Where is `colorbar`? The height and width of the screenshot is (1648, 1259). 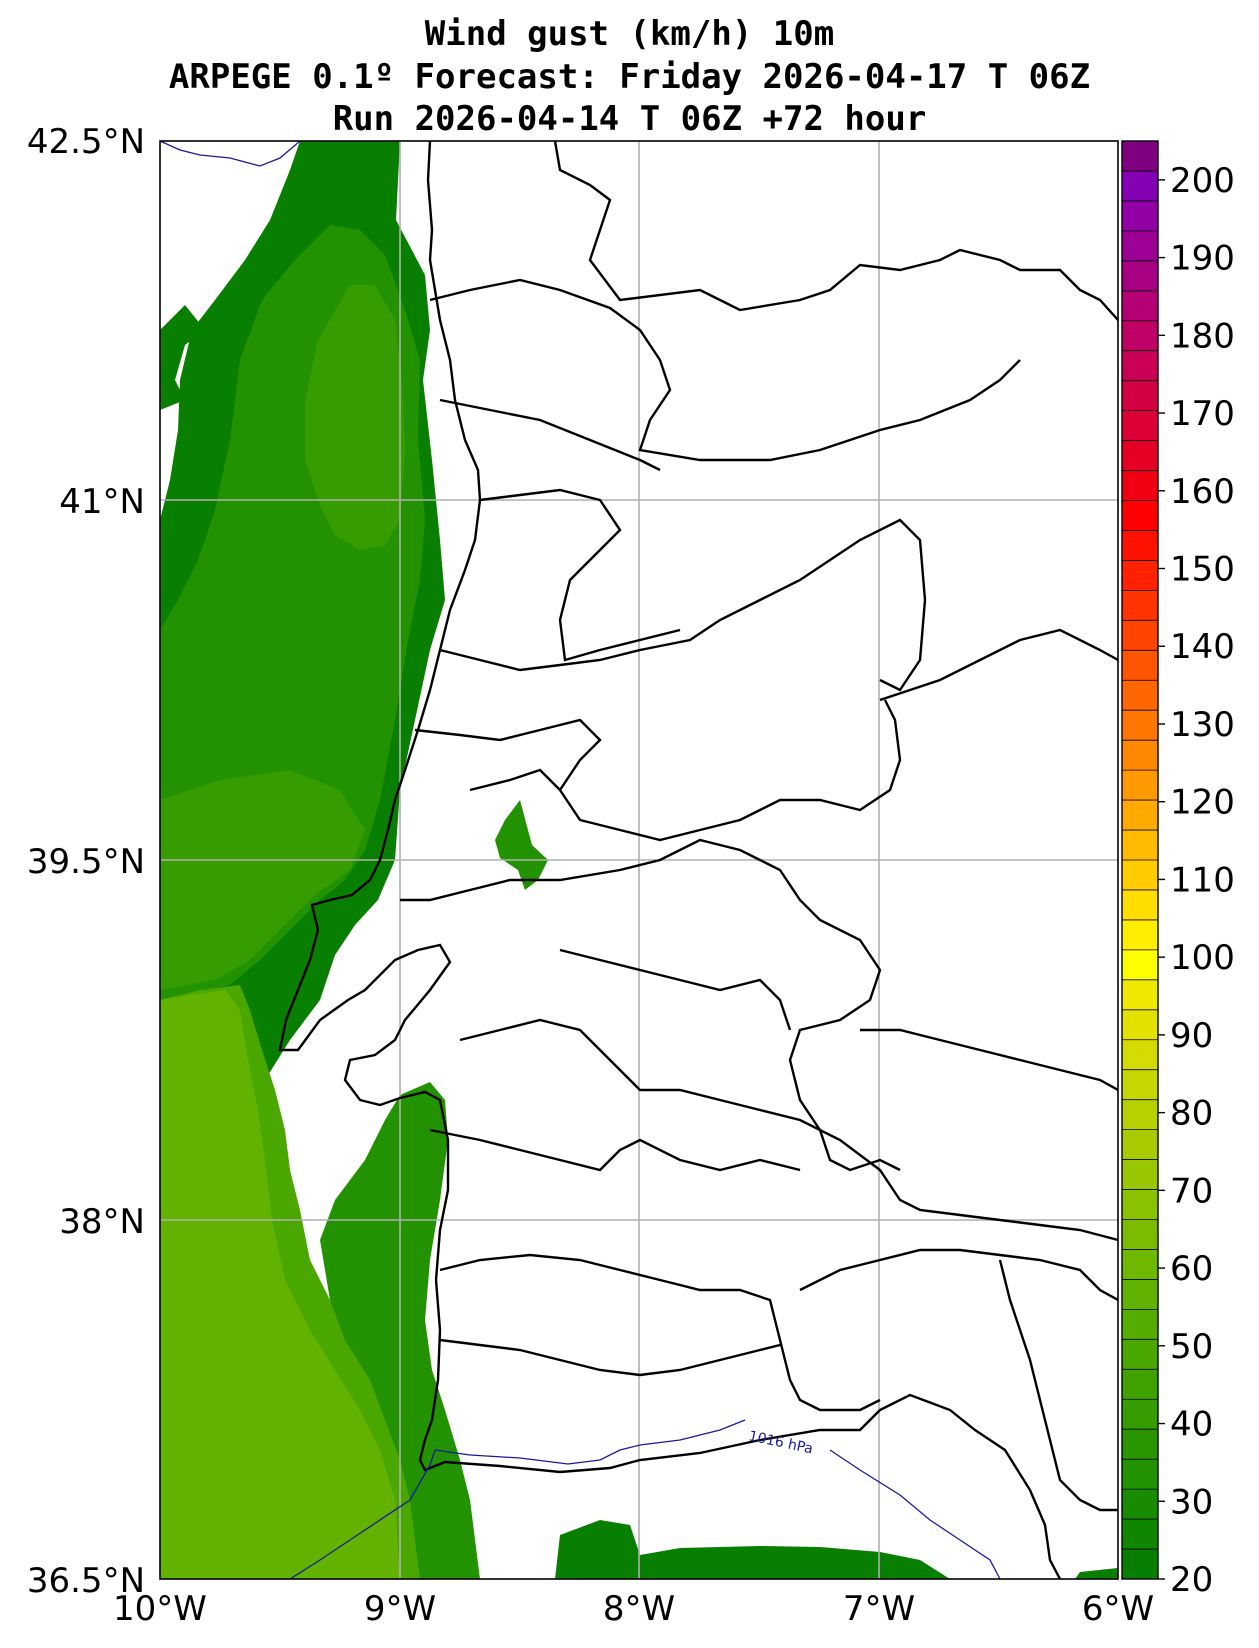
colorbar is located at coordinates (1140, 860).